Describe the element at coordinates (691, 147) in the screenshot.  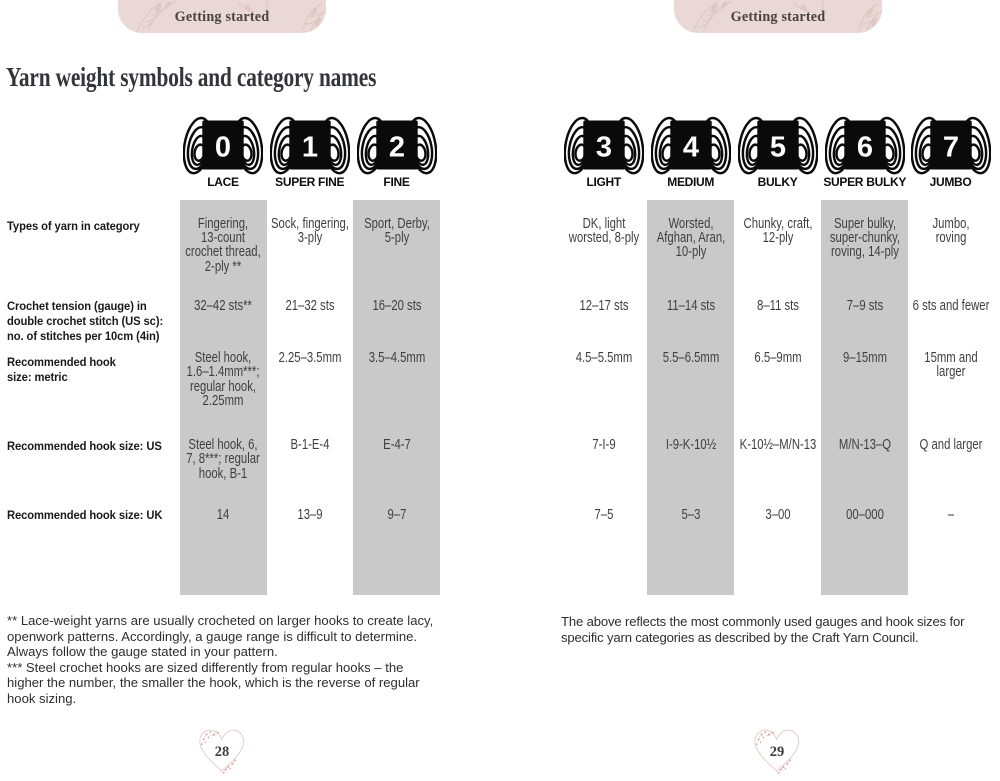
I see `svg-text: 4` at that location.